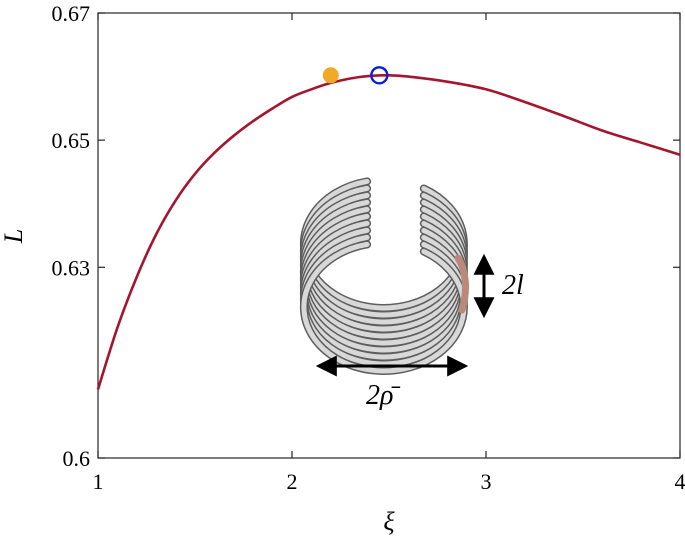 This screenshot has width=685, height=537. I want to click on y-axis-label: L, so click(14, 236).